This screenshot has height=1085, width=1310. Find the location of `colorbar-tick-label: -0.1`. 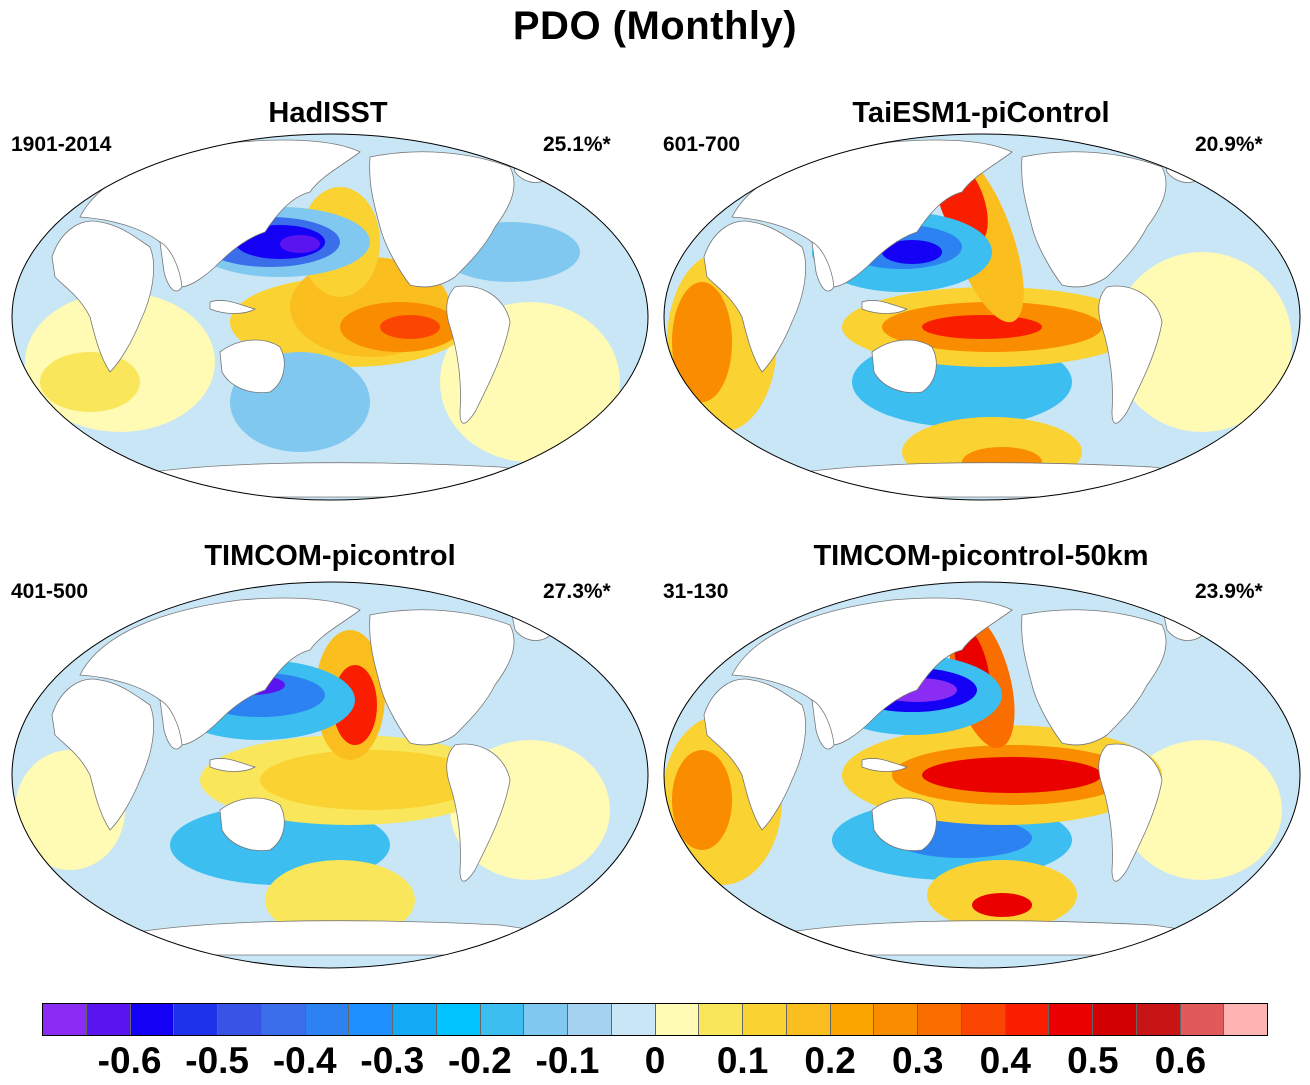

colorbar-tick-label: -0.1 is located at coordinates (567, 1060).